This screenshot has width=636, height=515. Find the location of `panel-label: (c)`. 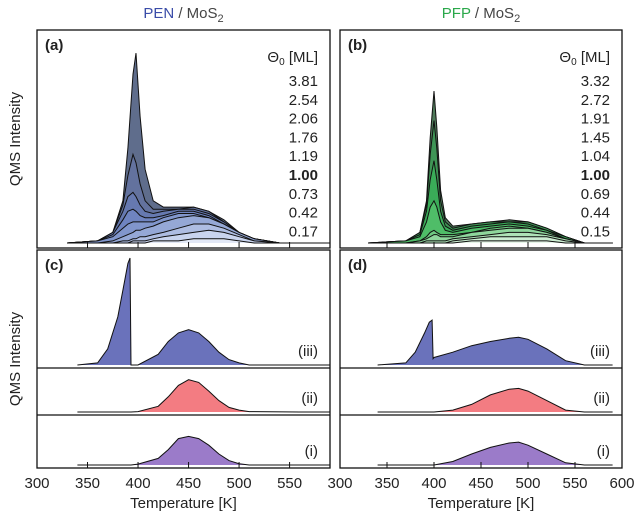

panel-label: (c) is located at coordinates (54, 265).